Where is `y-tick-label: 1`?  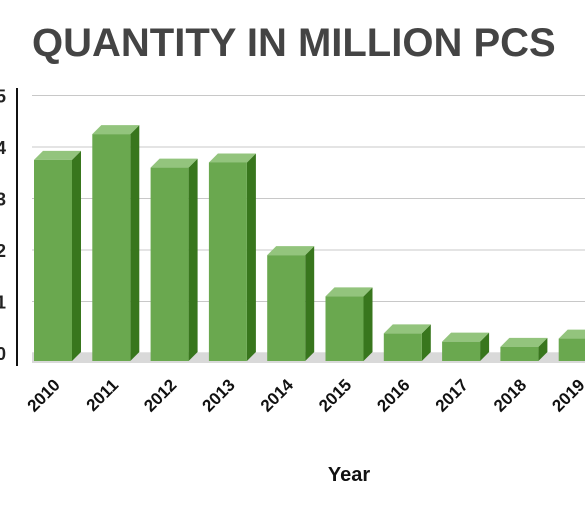
y-tick-label: 1 is located at coordinates (3, 303).